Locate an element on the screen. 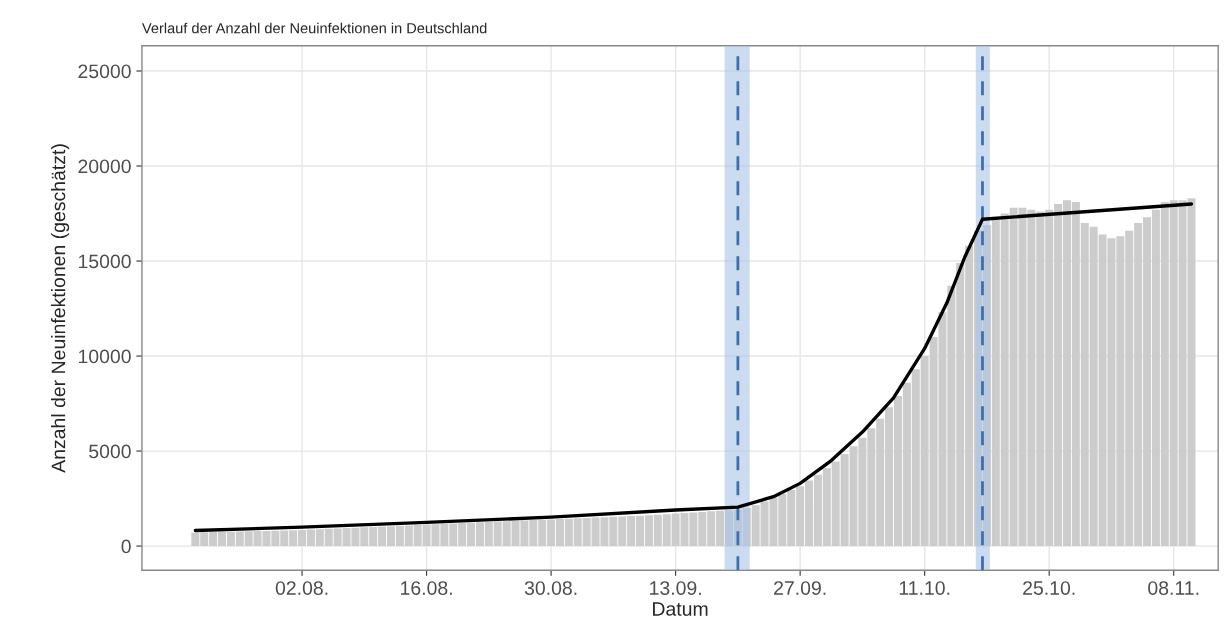 Image resolution: width=1228 pixels, height=635 pixels. x-tick-label: 13.09. is located at coordinates (675, 588).